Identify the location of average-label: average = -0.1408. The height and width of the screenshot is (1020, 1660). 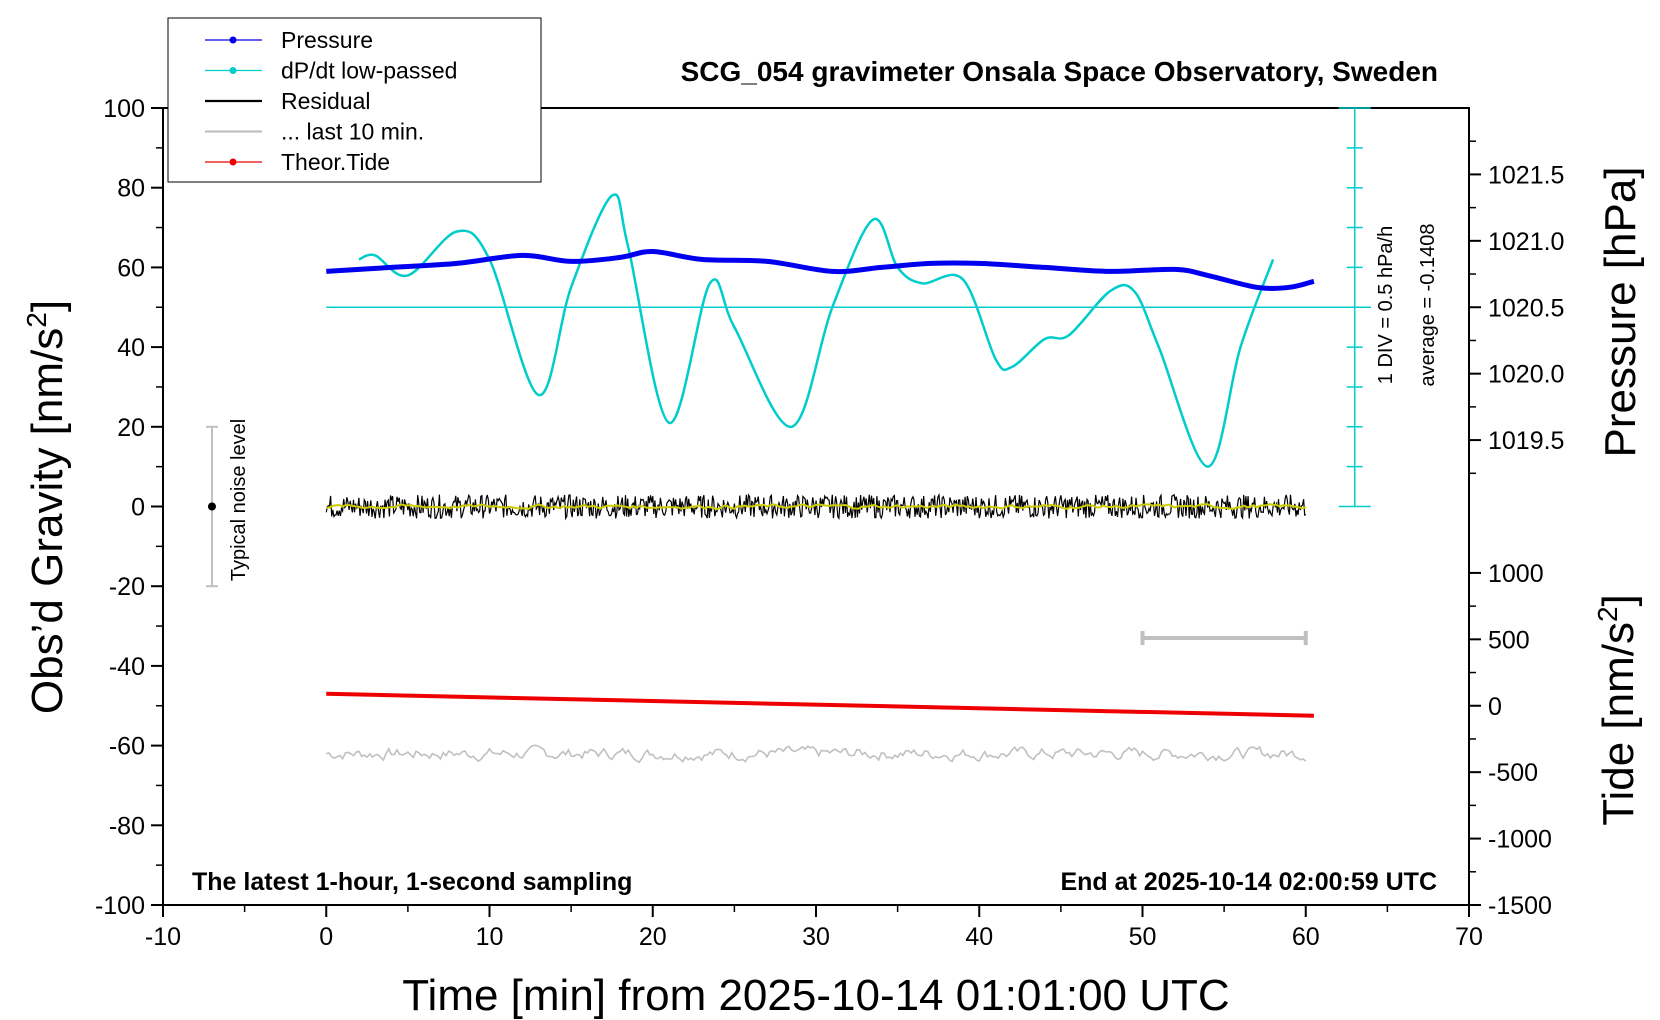
(1428, 305).